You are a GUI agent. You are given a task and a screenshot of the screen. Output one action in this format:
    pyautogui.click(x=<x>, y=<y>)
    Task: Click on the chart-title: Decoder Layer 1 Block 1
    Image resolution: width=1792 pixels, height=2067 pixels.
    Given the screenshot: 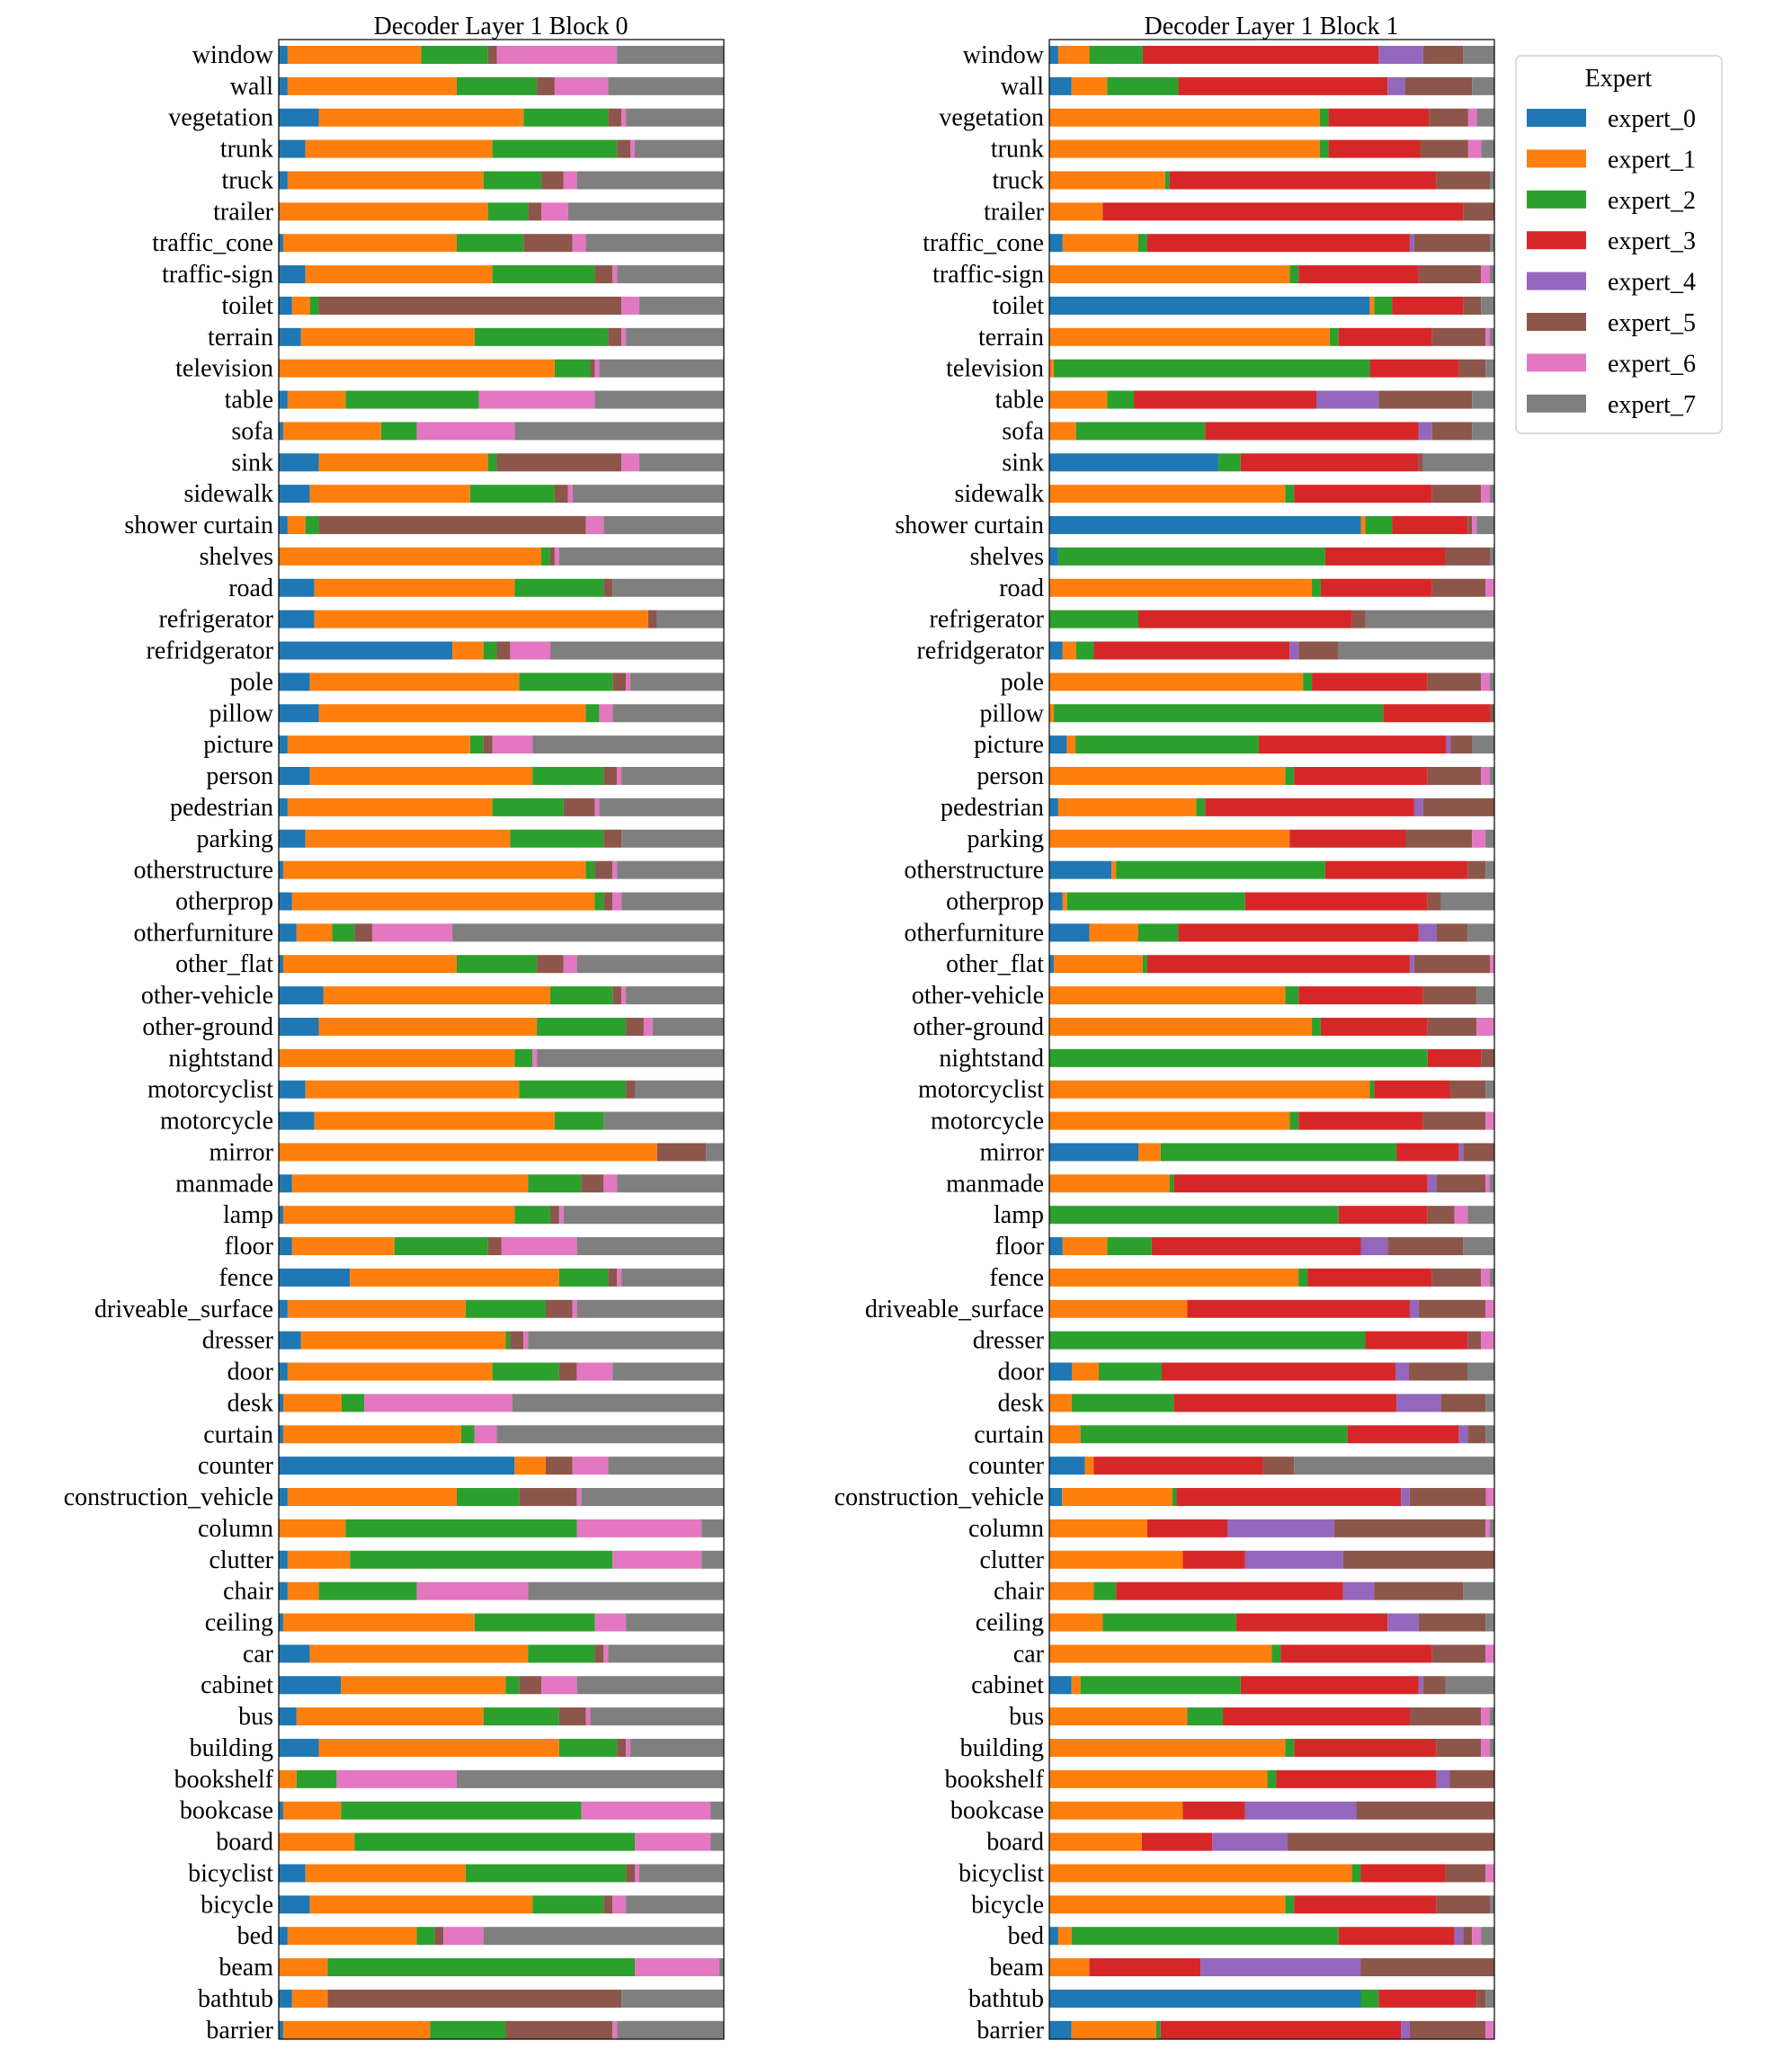 What is the action you would take?
    pyautogui.click(x=1272, y=26)
    